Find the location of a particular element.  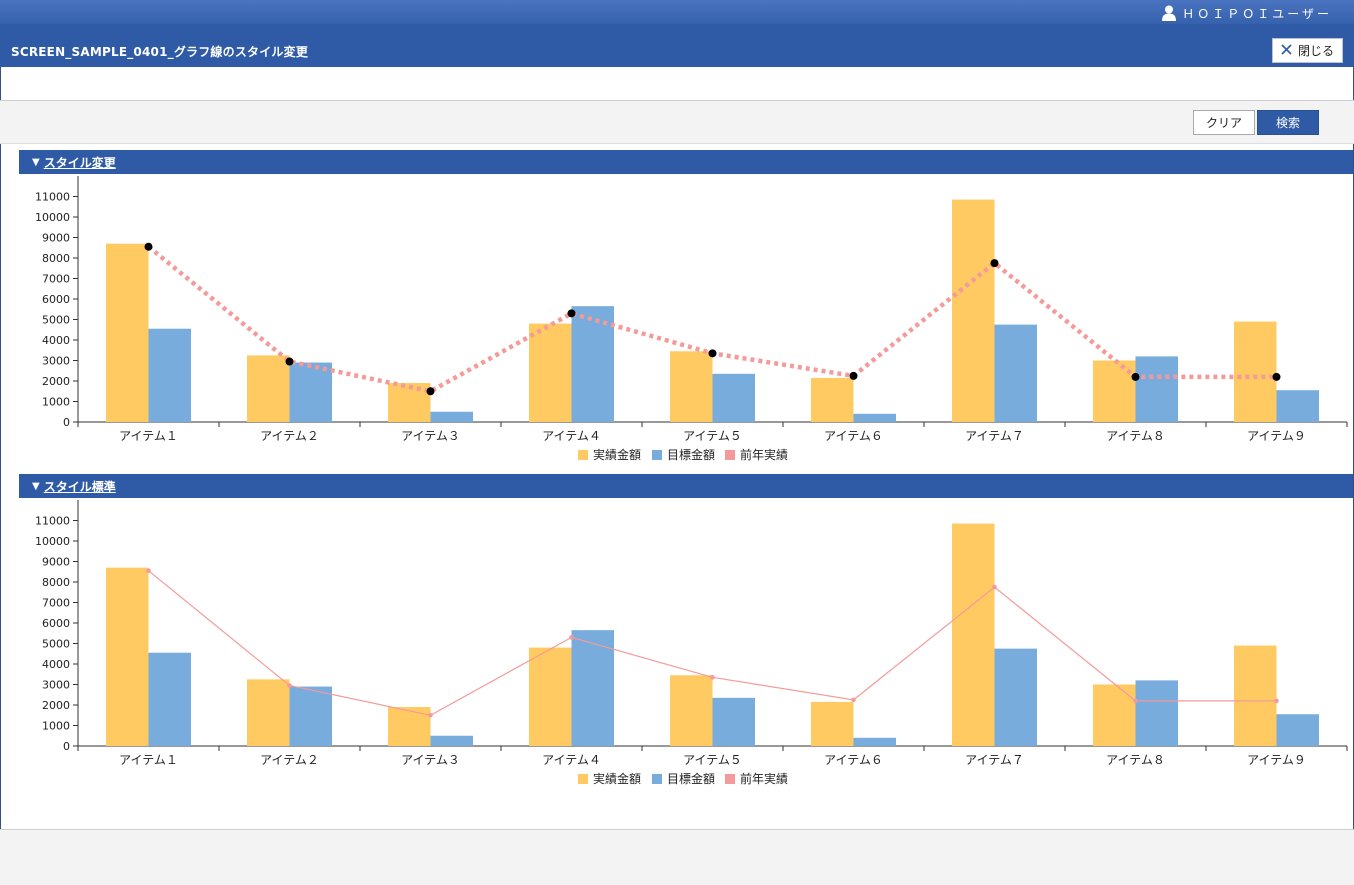

footer-bar is located at coordinates (677, 857).